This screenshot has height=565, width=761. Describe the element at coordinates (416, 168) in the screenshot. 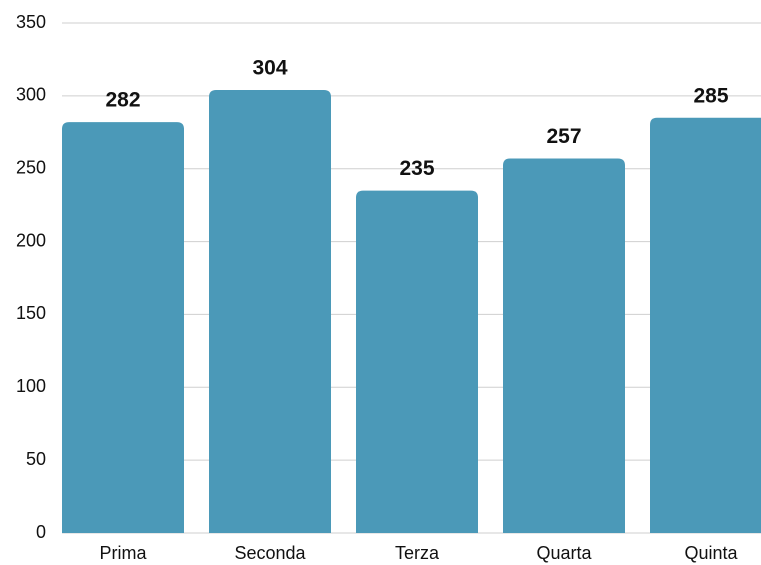

I see `data-label: 235` at that location.